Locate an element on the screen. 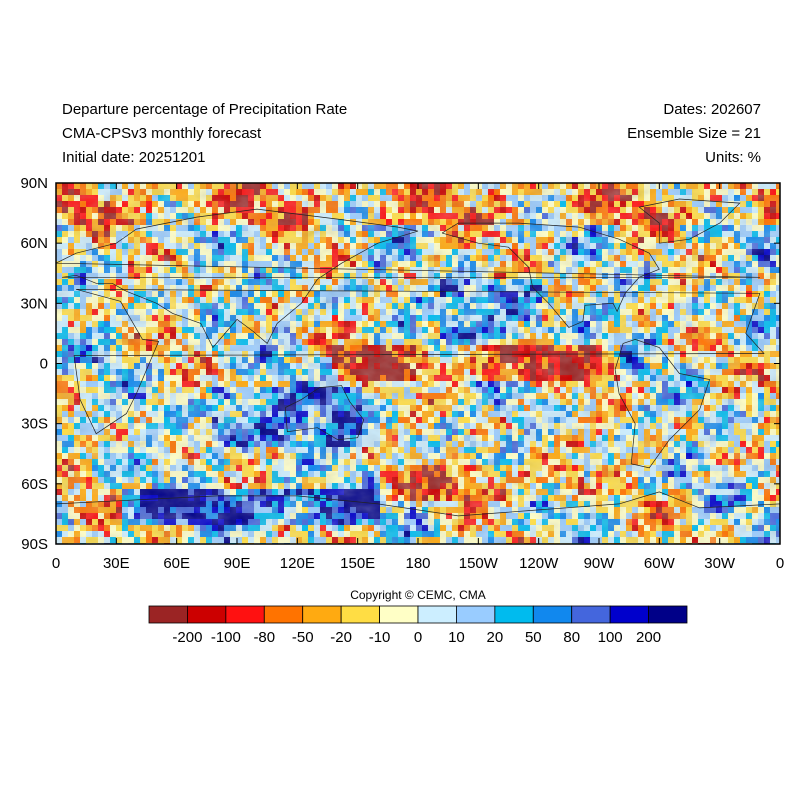 Image resolution: width=800 pixels, height=800 pixels. initial-date-label: Initial date: 20251201 is located at coordinates (134, 157).